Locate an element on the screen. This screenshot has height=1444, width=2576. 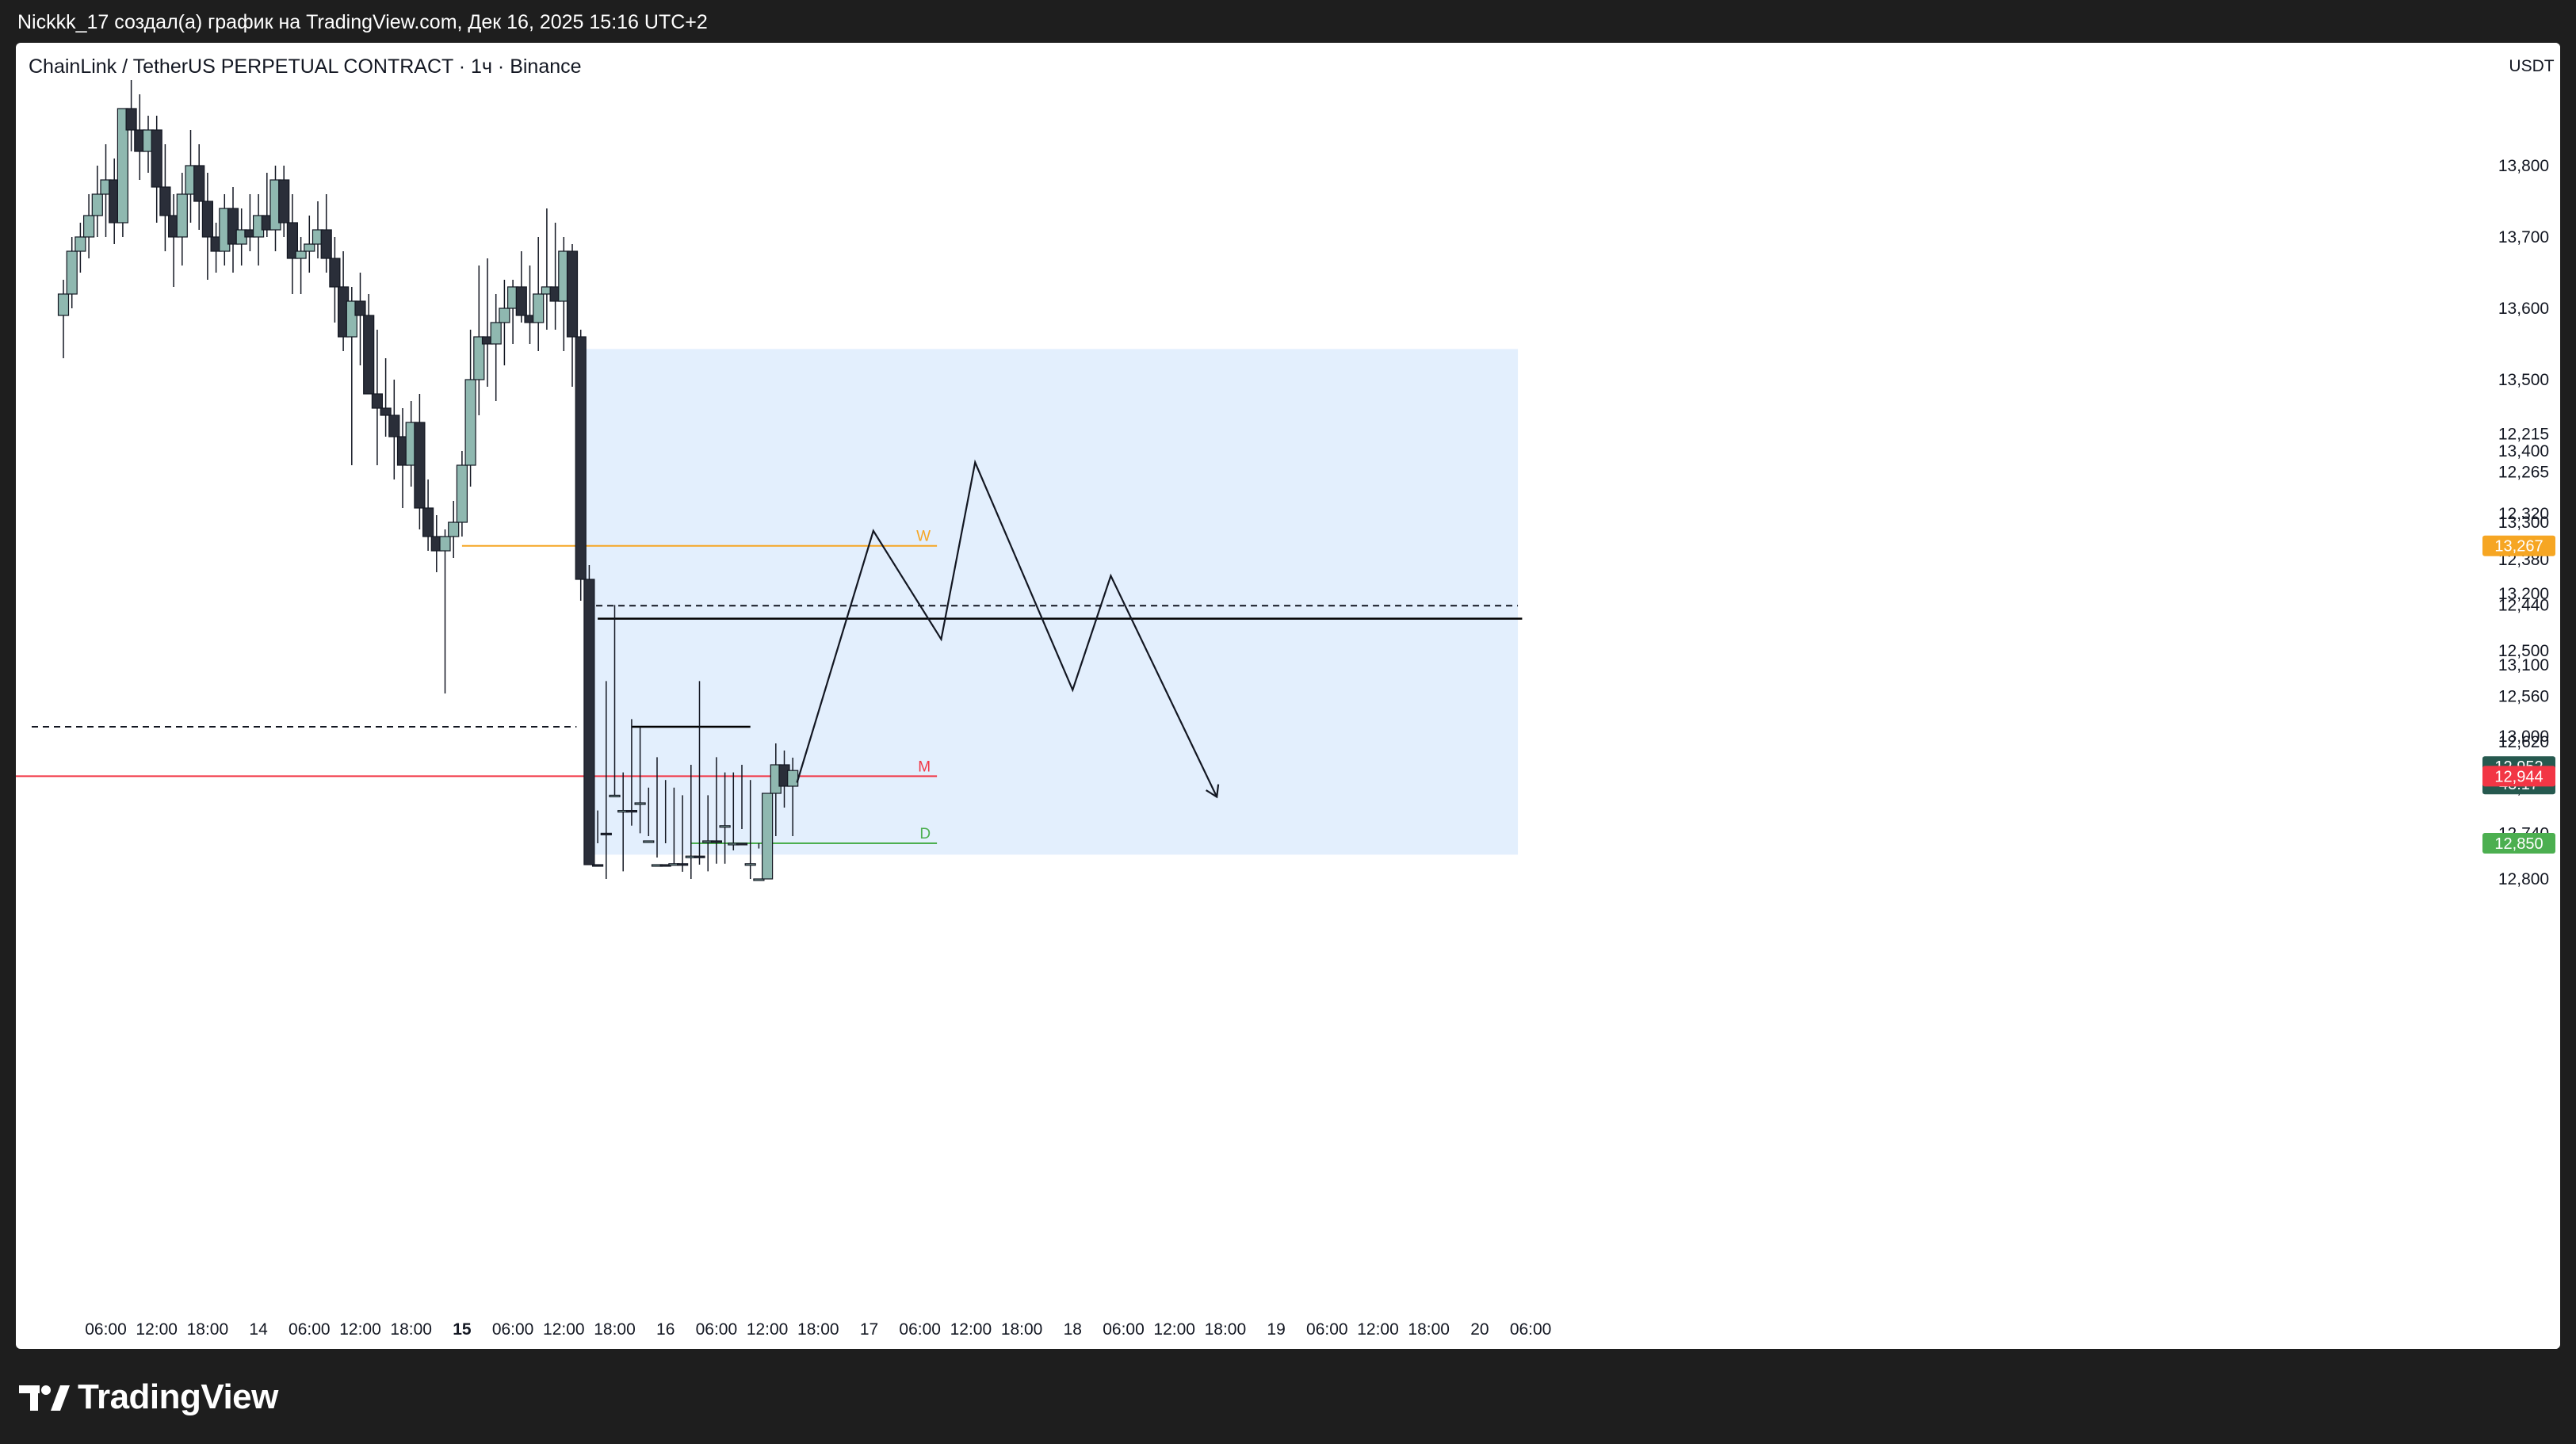
time-tick-label: 17 is located at coordinates (869, 1329).